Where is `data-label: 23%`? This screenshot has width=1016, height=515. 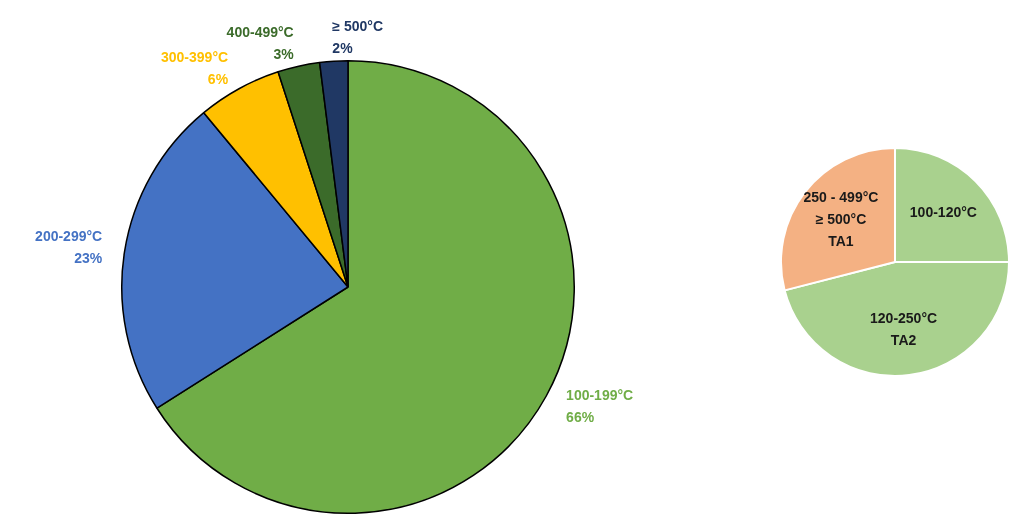
data-label: 23% is located at coordinates (88, 257).